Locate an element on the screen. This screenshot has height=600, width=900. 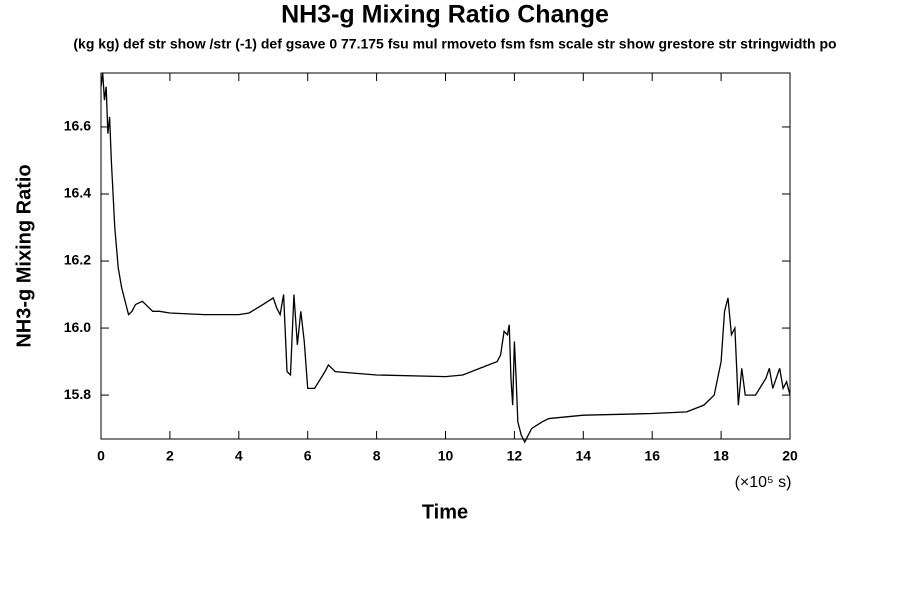
x-tick-label: 10 is located at coordinates (446, 456).